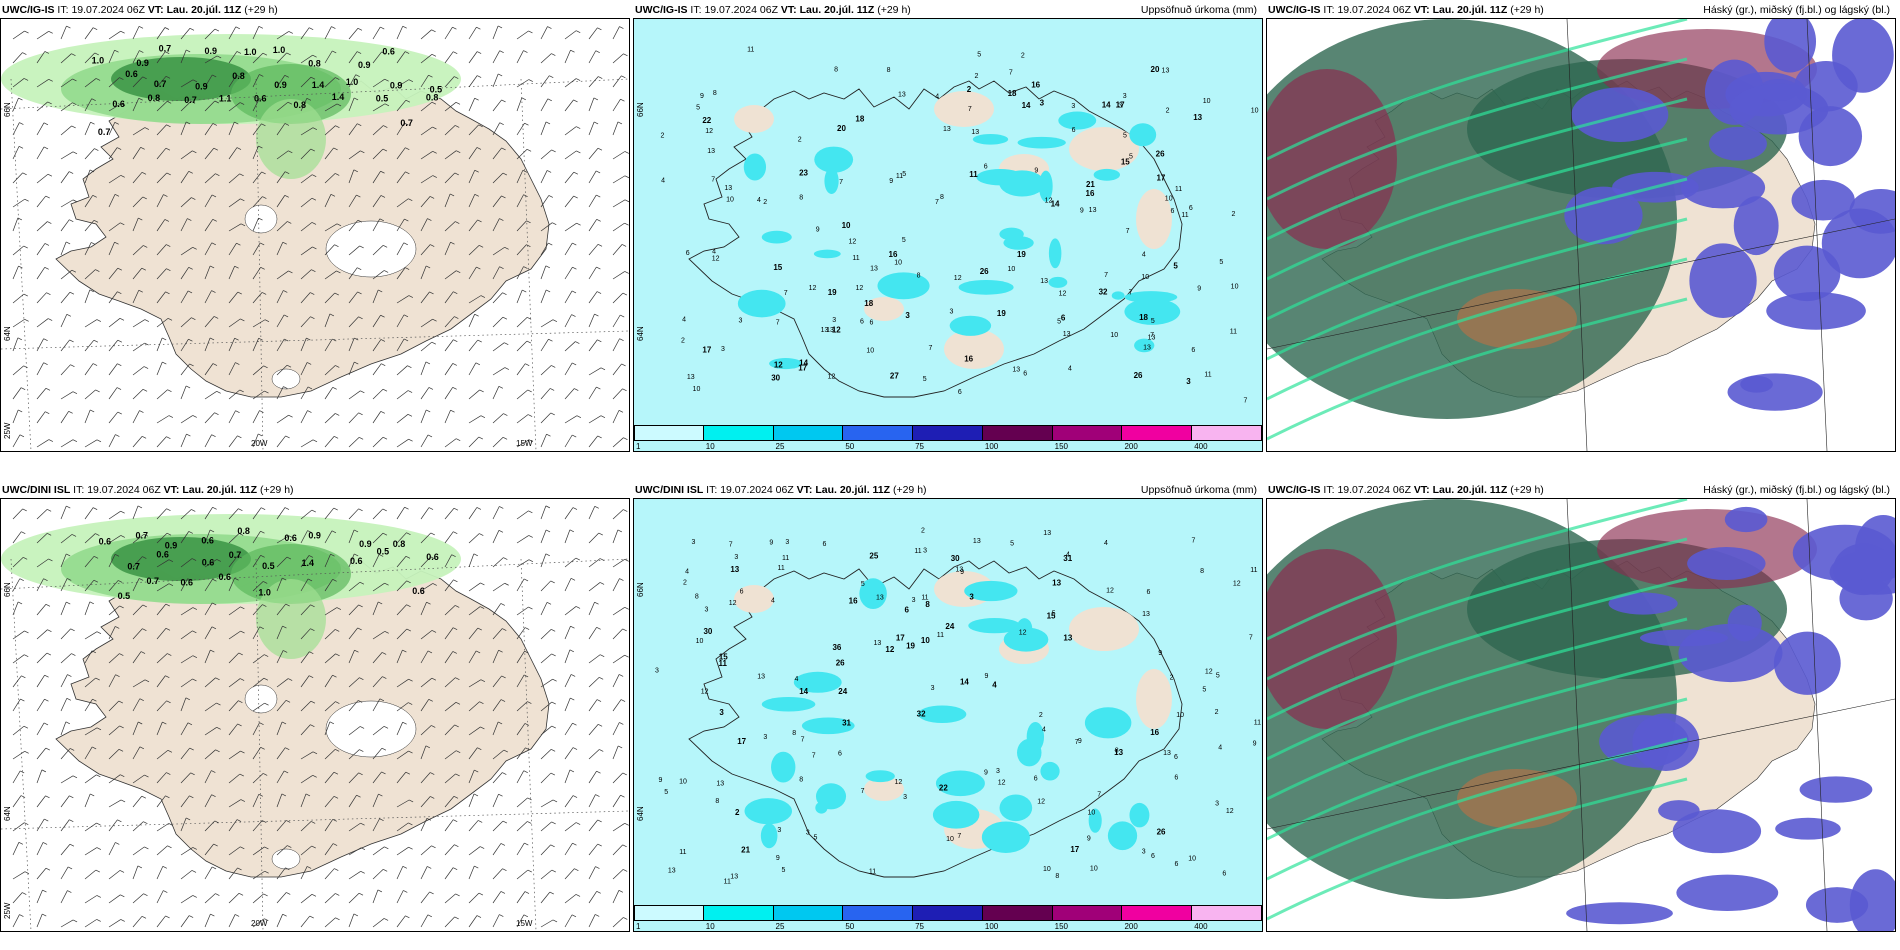 This screenshot has width=1900, height=950. I want to click on vt-value: Lau. 20.júl. 11Z, so click(1470, 10).